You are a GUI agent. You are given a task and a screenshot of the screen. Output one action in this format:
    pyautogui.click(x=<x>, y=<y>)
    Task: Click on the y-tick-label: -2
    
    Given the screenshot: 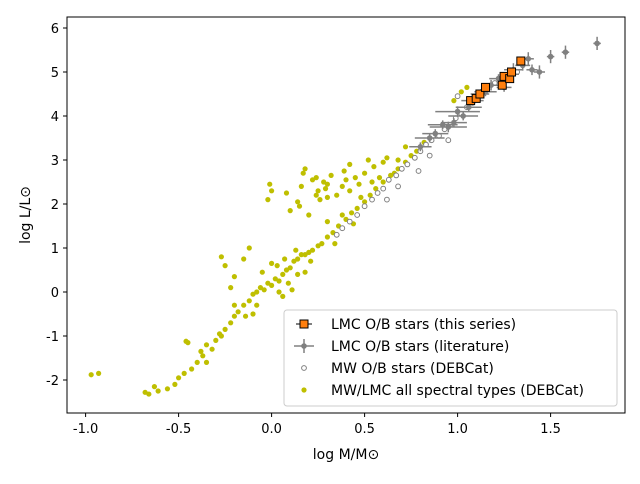 What is the action you would take?
    pyautogui.click(x=52, y=381)
    